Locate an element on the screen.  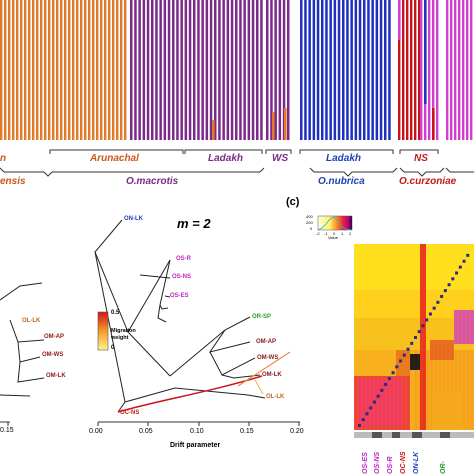
migration-edges is located at coordinates (204, 382).